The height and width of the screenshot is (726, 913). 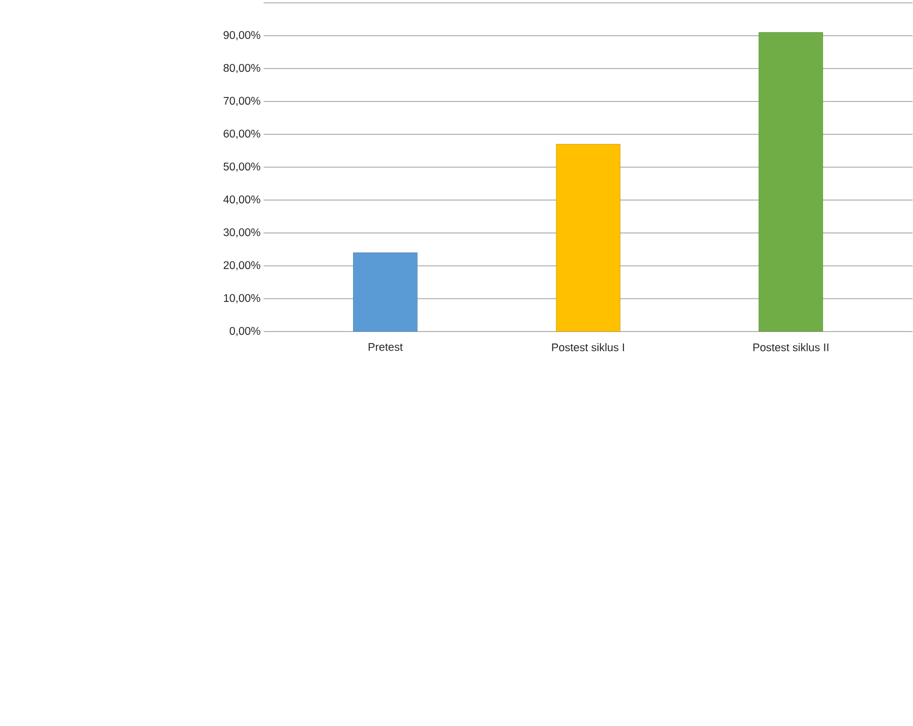 I want to click on y-tick-label: 60,00%, so click(x=242, y=134).